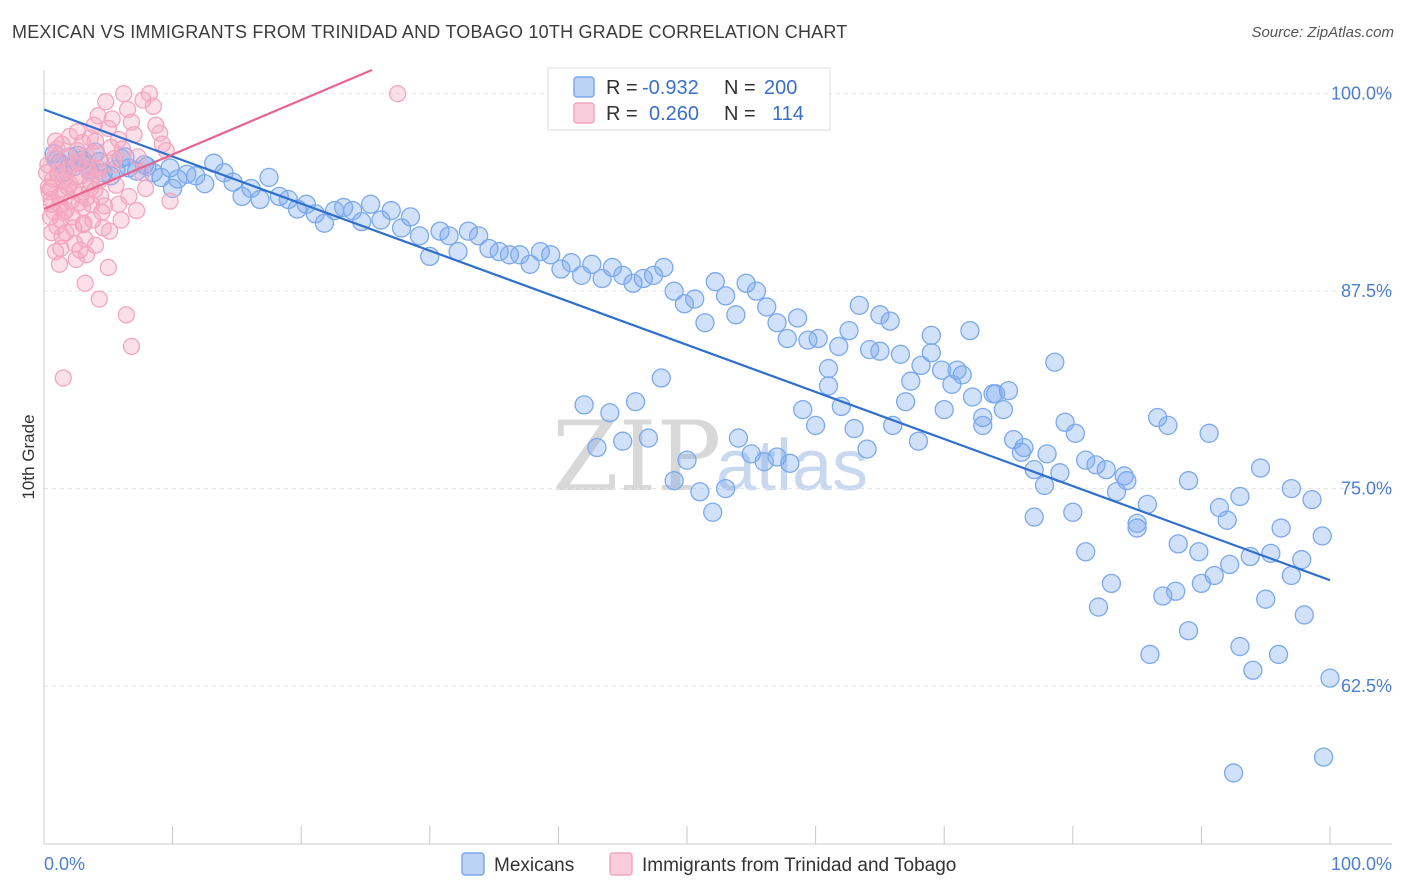 The height and width of the screenshot is (892, 1406). Describe the element at coordinates (740, 114) in the screenshot. I see `legend-n-label-1: N =` at that location.